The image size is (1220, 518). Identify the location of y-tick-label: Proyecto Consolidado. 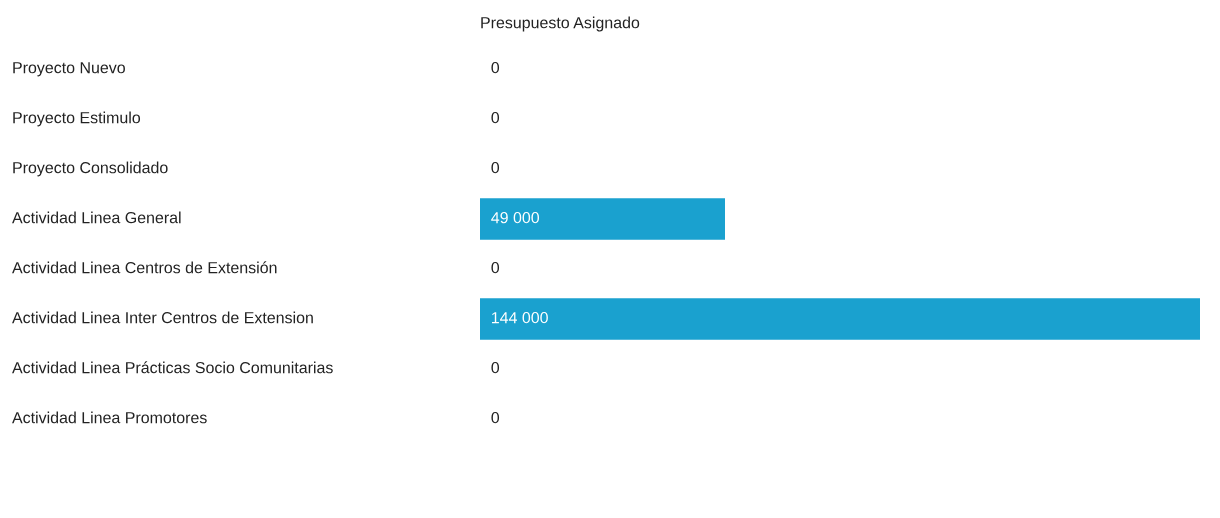
(90, 169).